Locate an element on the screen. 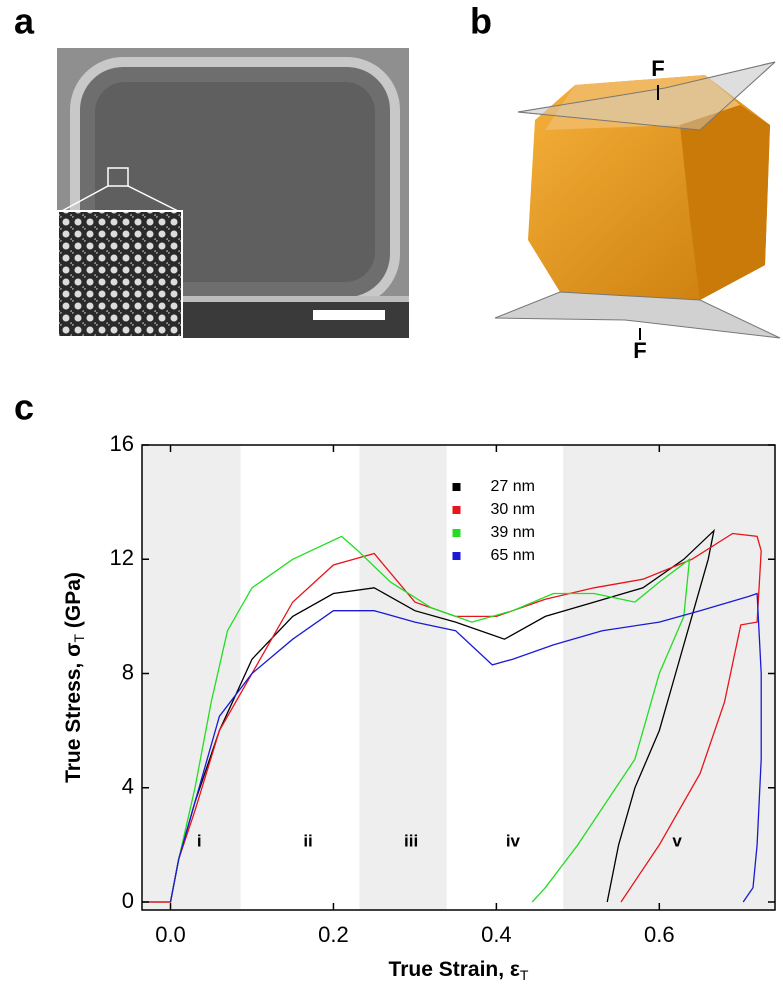  y-tick-label: 4 is located at coordinates (128, 786).